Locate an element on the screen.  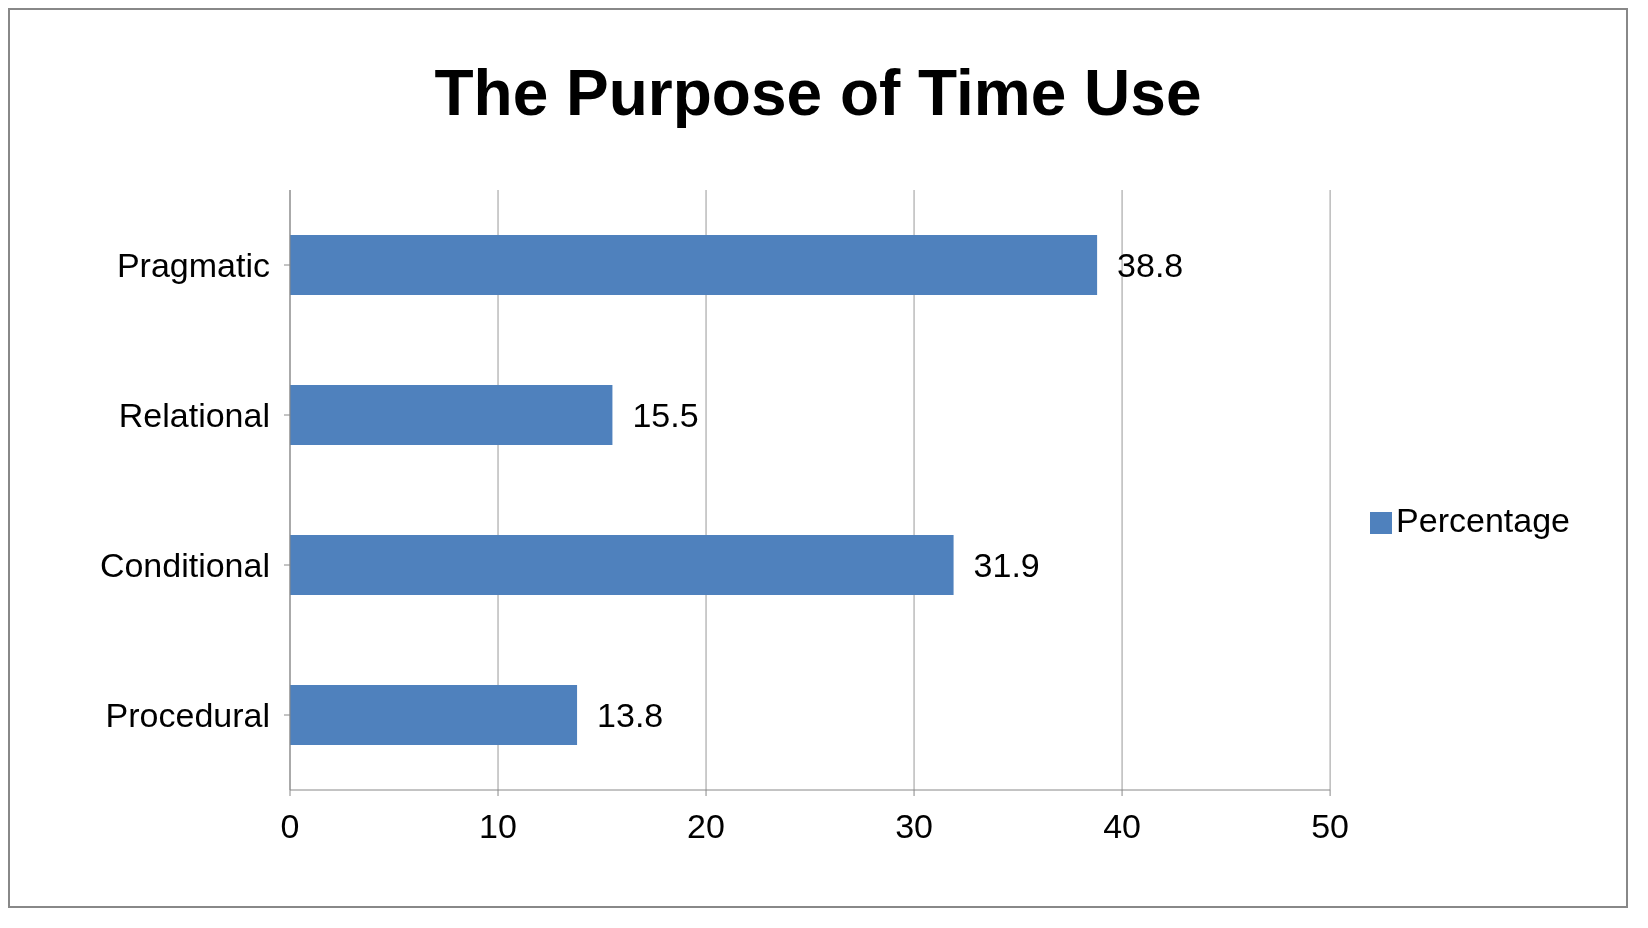
x-tick-label: 40 is located at coordinates (1122, 826).